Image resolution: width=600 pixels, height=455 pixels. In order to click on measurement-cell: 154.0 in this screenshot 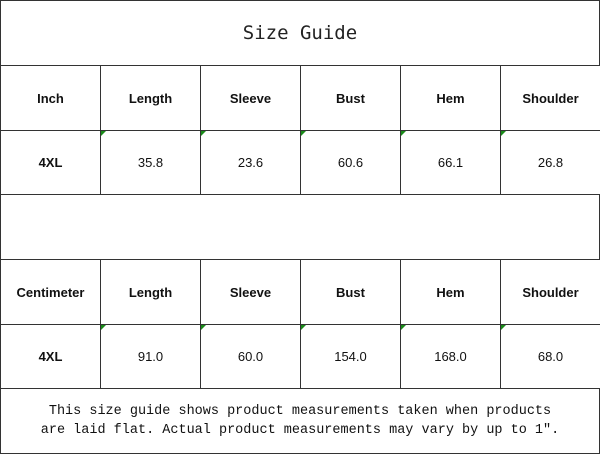, I will do `click(350, 356)`.